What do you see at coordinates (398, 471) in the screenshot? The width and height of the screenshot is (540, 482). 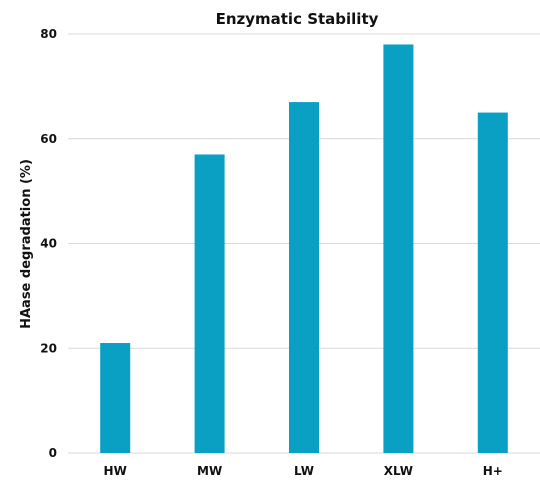 I see `x-tick-label: XLW` at bounding box center [398, 471].